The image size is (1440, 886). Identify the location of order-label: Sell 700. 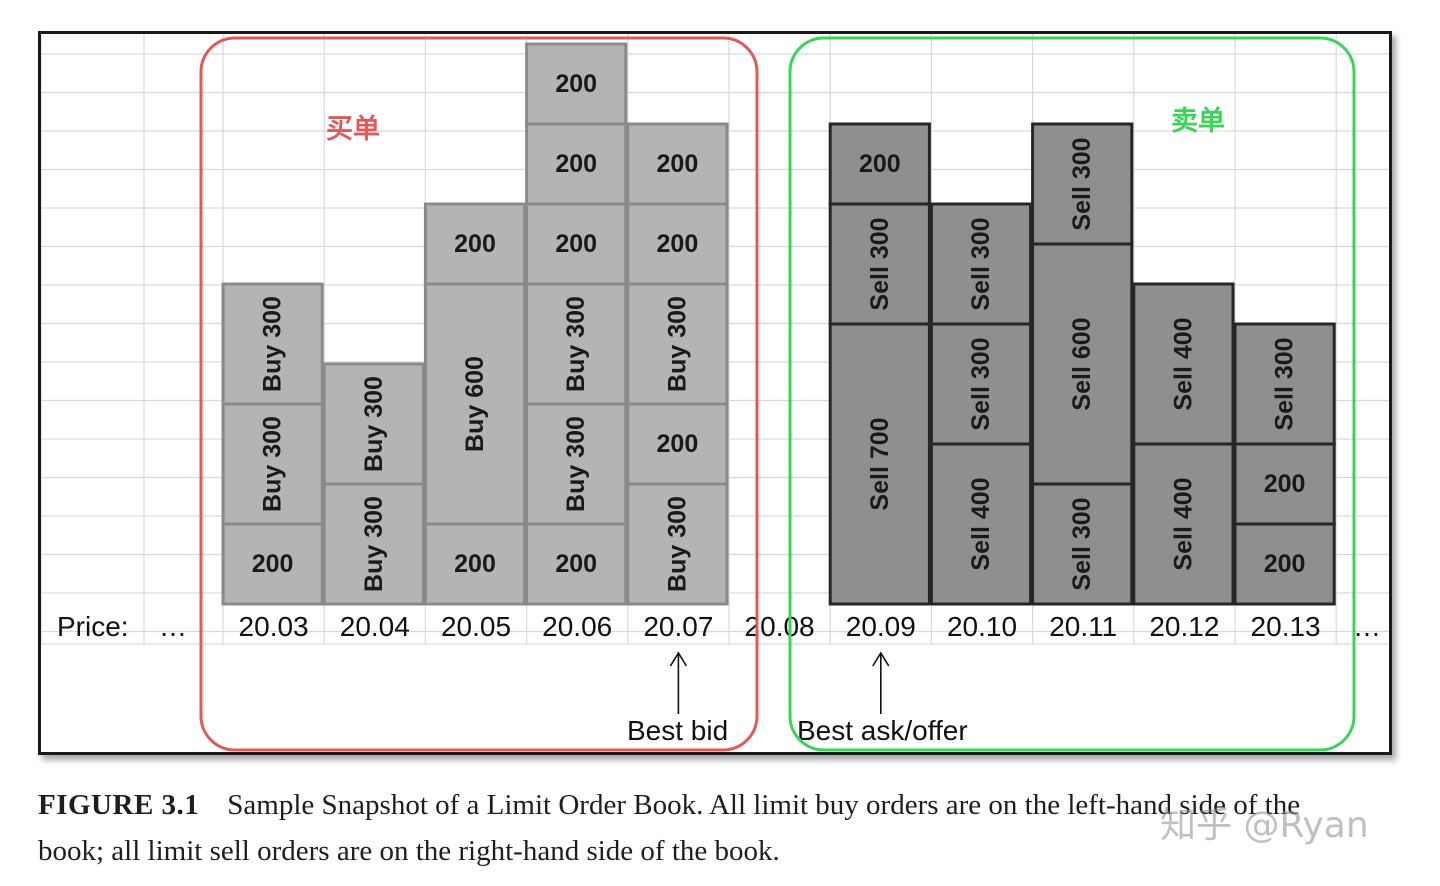
(880, 463).